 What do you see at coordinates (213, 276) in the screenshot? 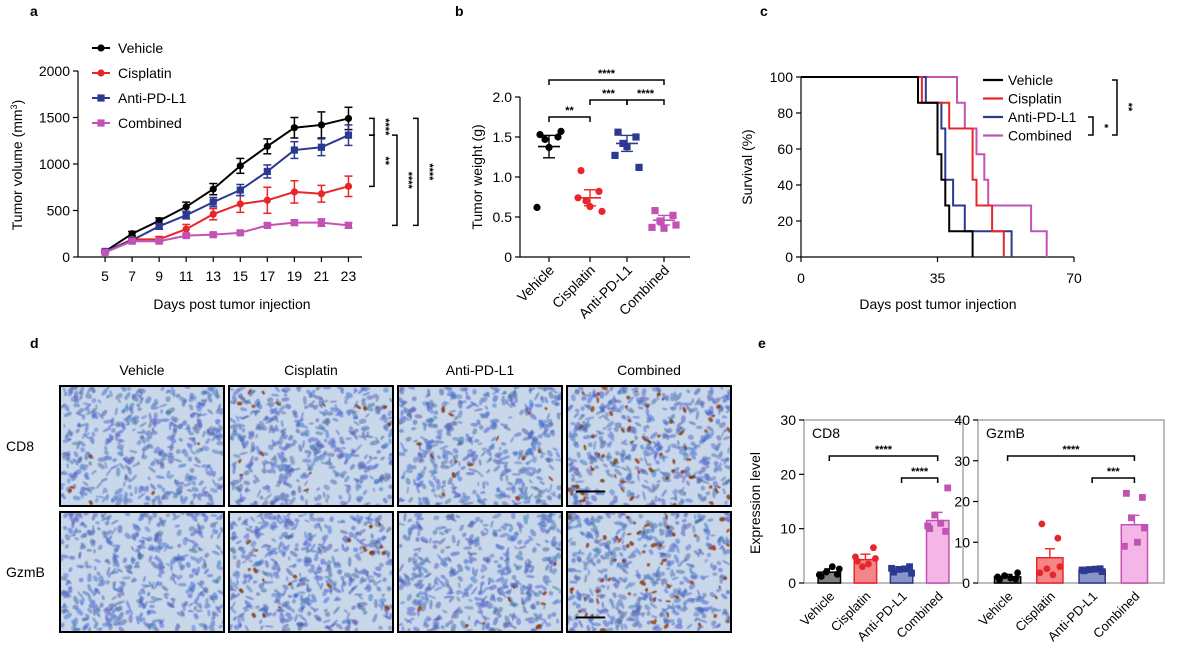
I see `x-tick-label: 13` at bounding box center [213, 276].